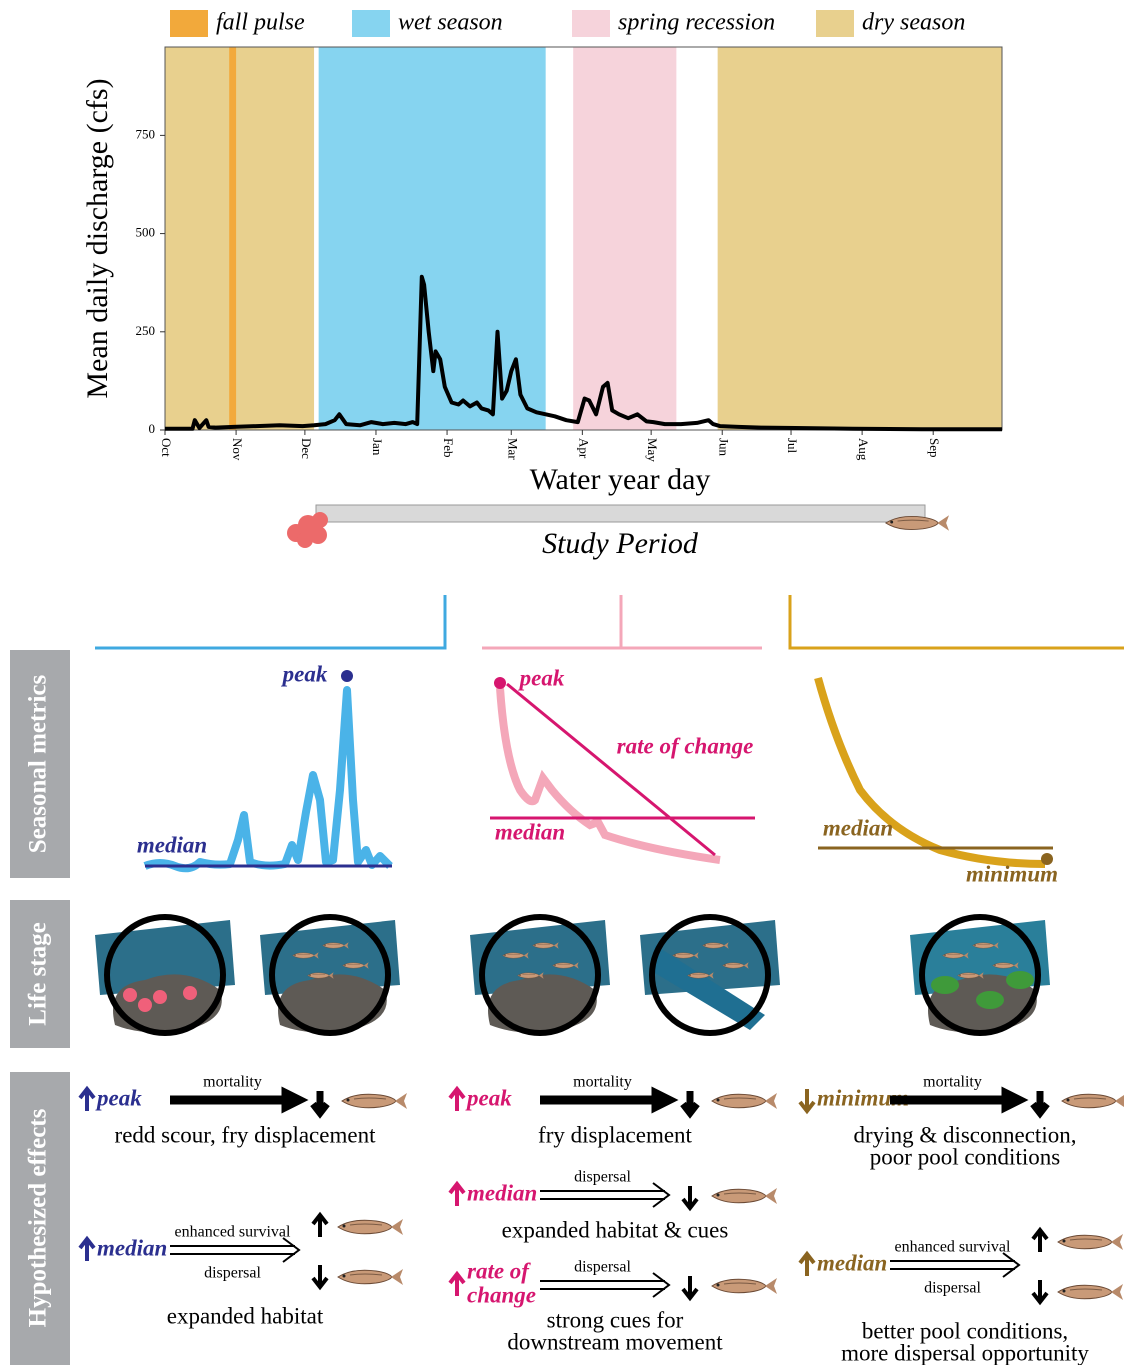  What do you see at coordinates (863, 449) in the screenshot?
I see `x-tick-label: Aug` at bounding box center [863, 449].